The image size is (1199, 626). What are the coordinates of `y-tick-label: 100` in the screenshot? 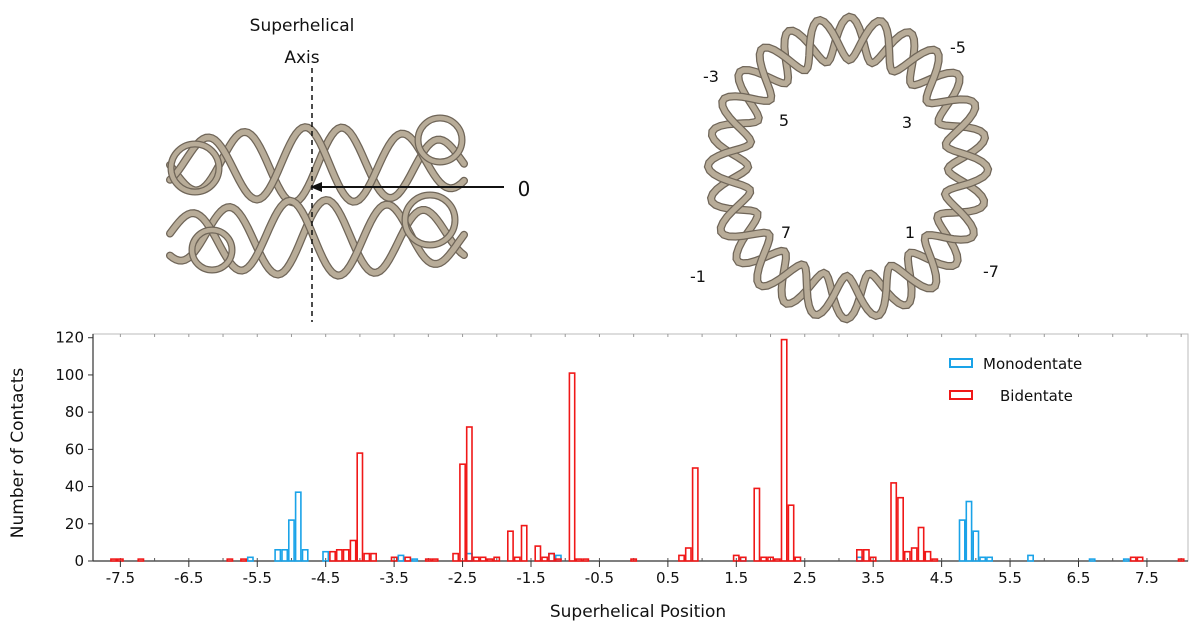 It's located at (69, 375).